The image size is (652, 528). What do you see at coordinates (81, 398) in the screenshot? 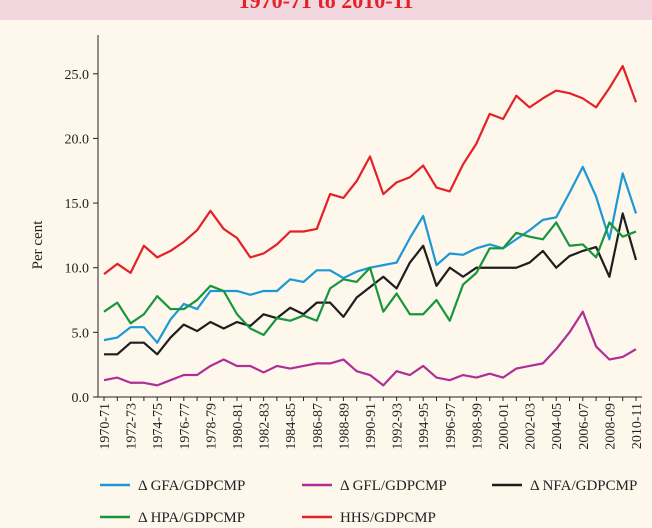
I see `y-tick-label: 0.0` at bounding box center [81, 398].